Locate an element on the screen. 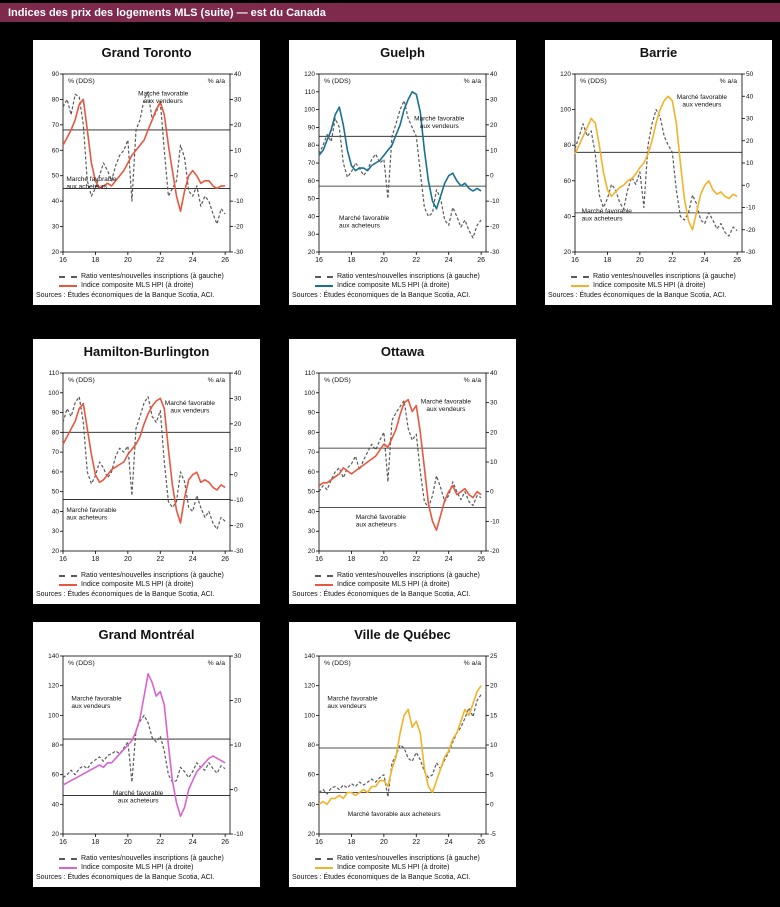  chart-text: -10 is located at coordinates (495, 201).